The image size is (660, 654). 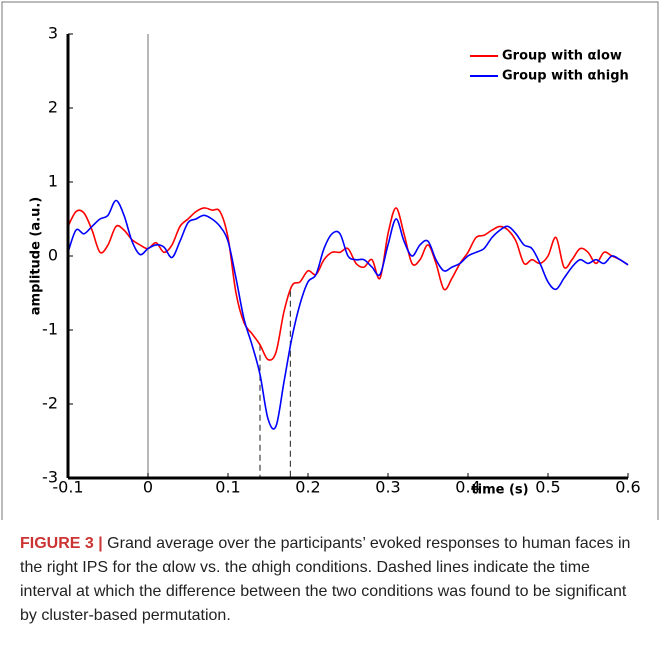 I want to click on y-tick-label: -2, so click(x=50, y=403).